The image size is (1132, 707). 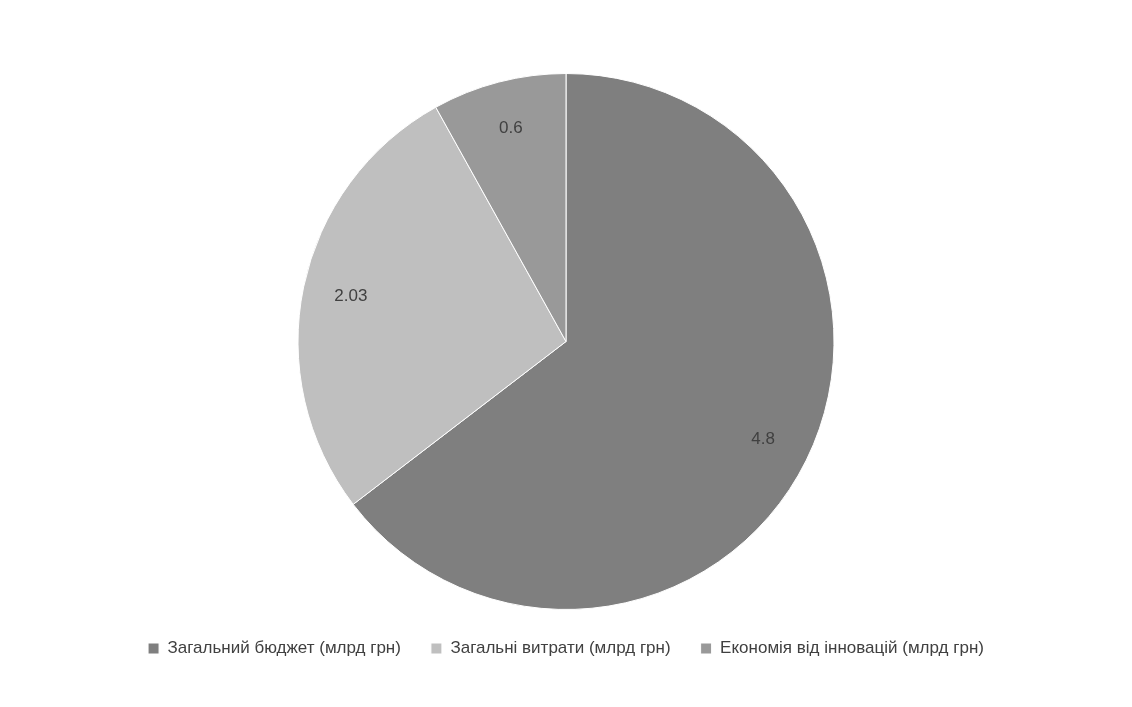 What do you see at coordinates (852, 648) in the screenshot?
I see `legend-label: Економія від інновацій (млрд грн)` at bounding box center [852, 648].